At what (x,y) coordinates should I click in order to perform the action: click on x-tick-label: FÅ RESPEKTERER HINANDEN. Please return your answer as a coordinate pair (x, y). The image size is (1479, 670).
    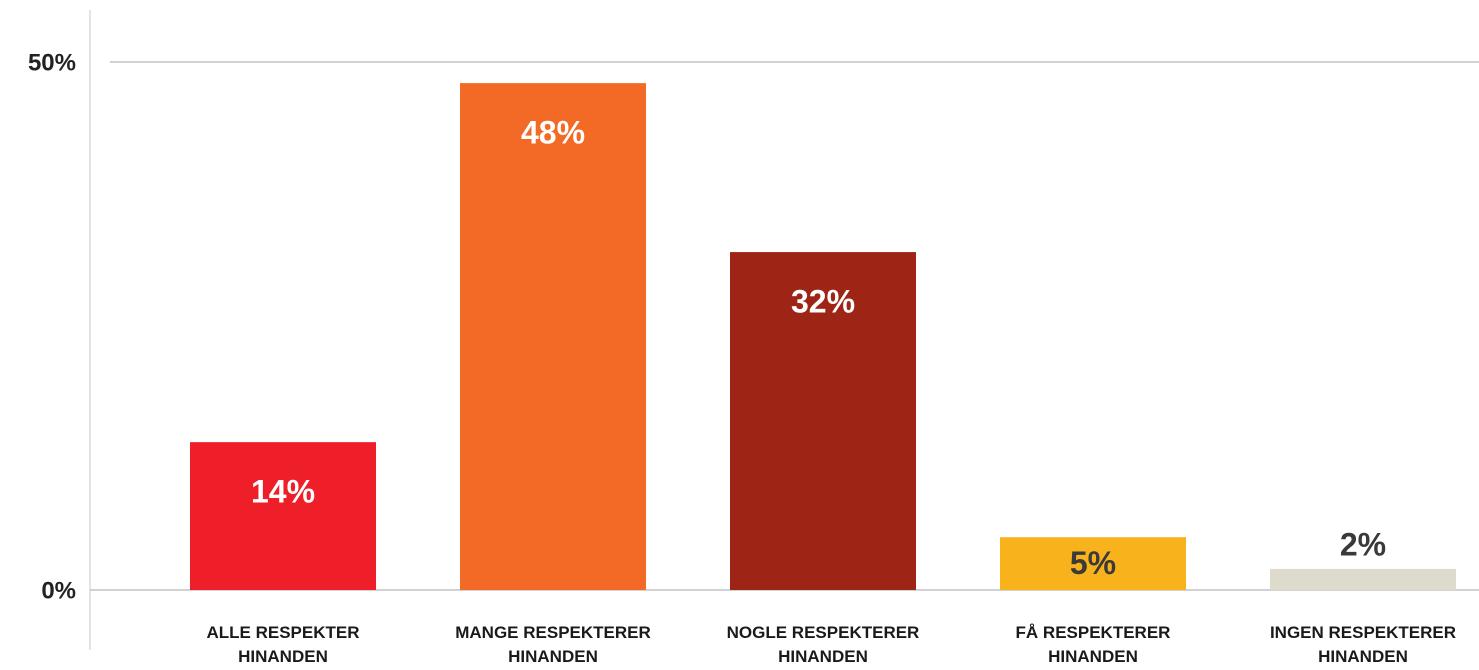
    Looking at the image, I should click on (1093, 644).